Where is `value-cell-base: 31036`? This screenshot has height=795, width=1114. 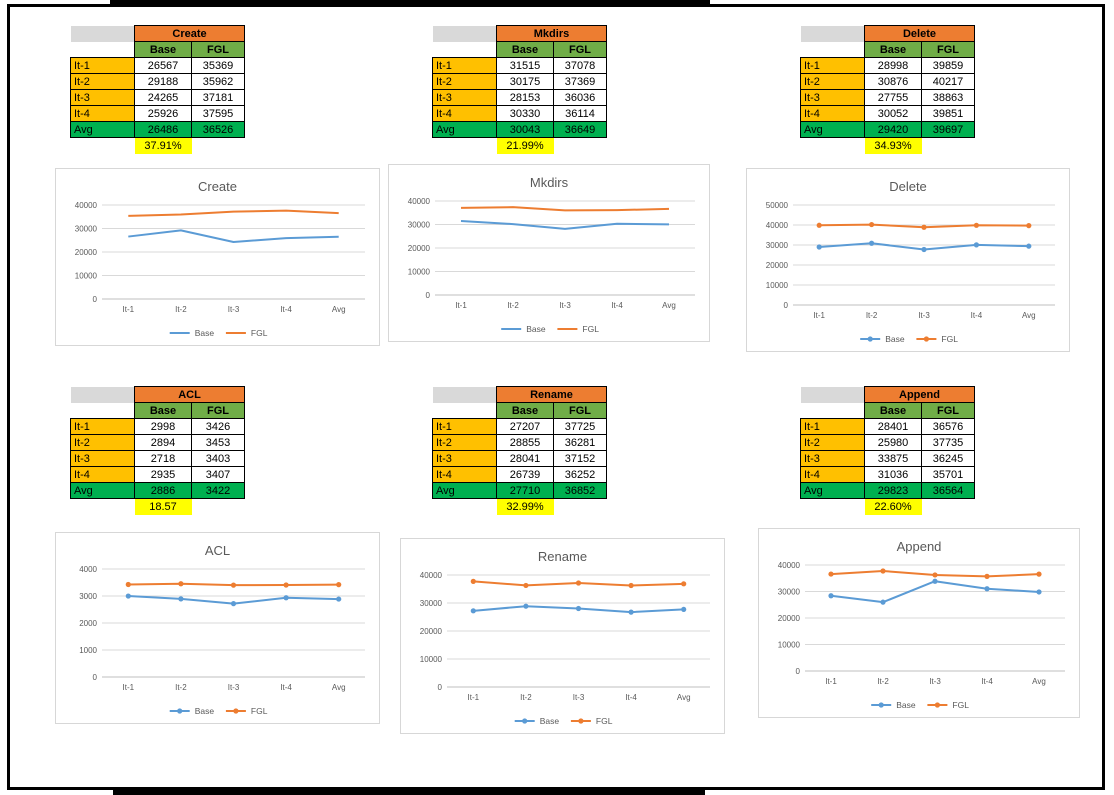
value-cell-base: 31036 is located at coordinates (893, 474).